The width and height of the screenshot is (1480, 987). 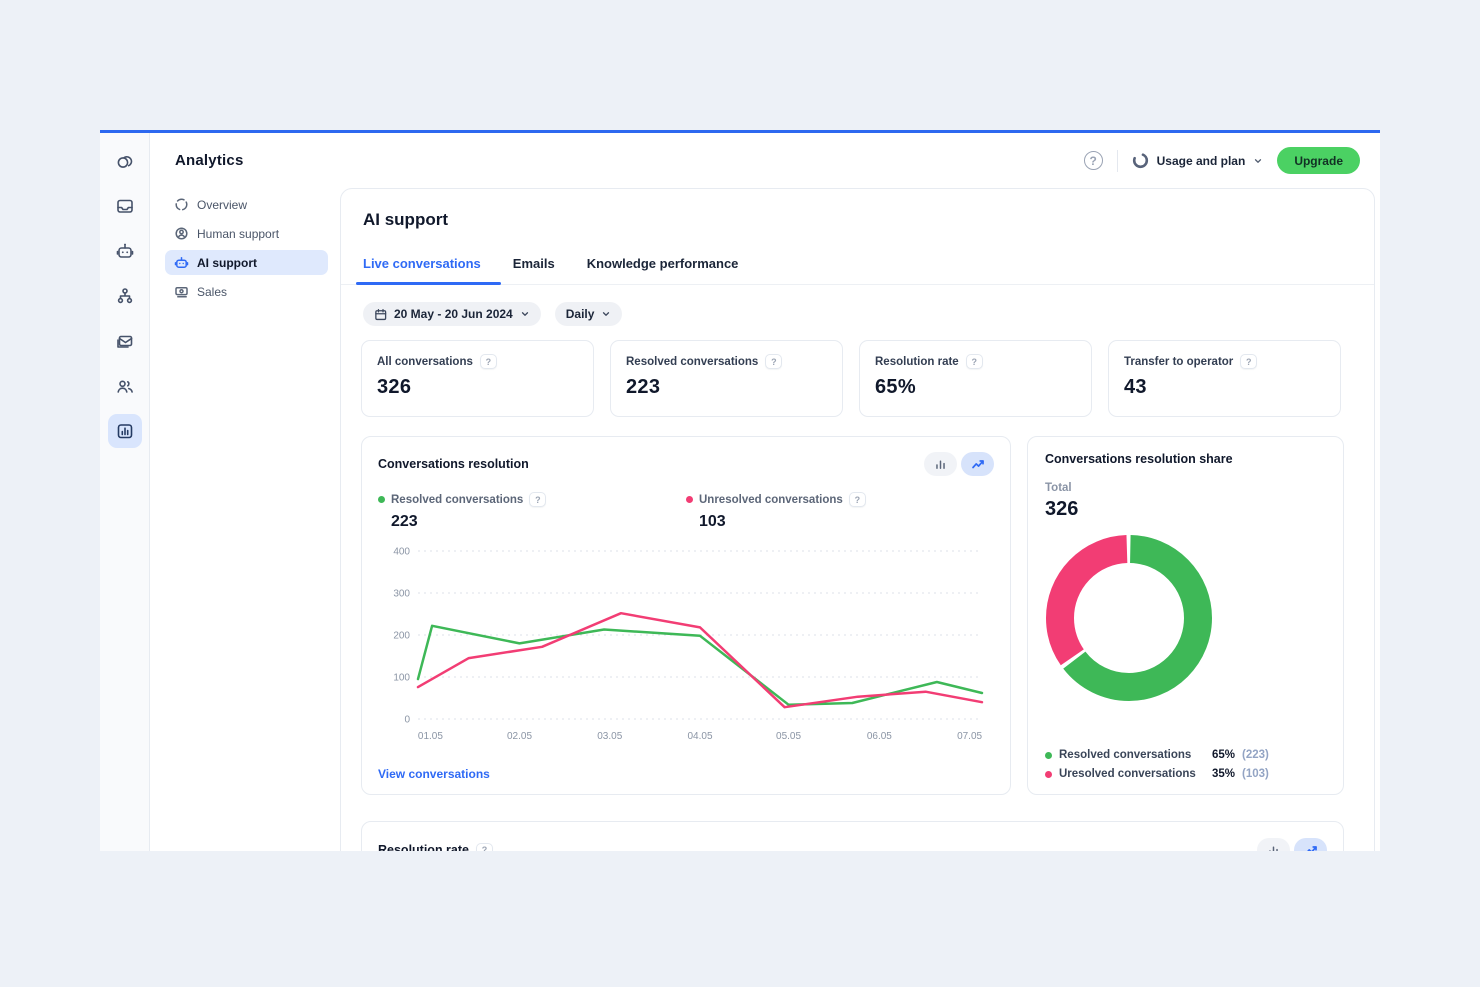 I want to click on legend-count: (103), so click(x=1255, y=774).